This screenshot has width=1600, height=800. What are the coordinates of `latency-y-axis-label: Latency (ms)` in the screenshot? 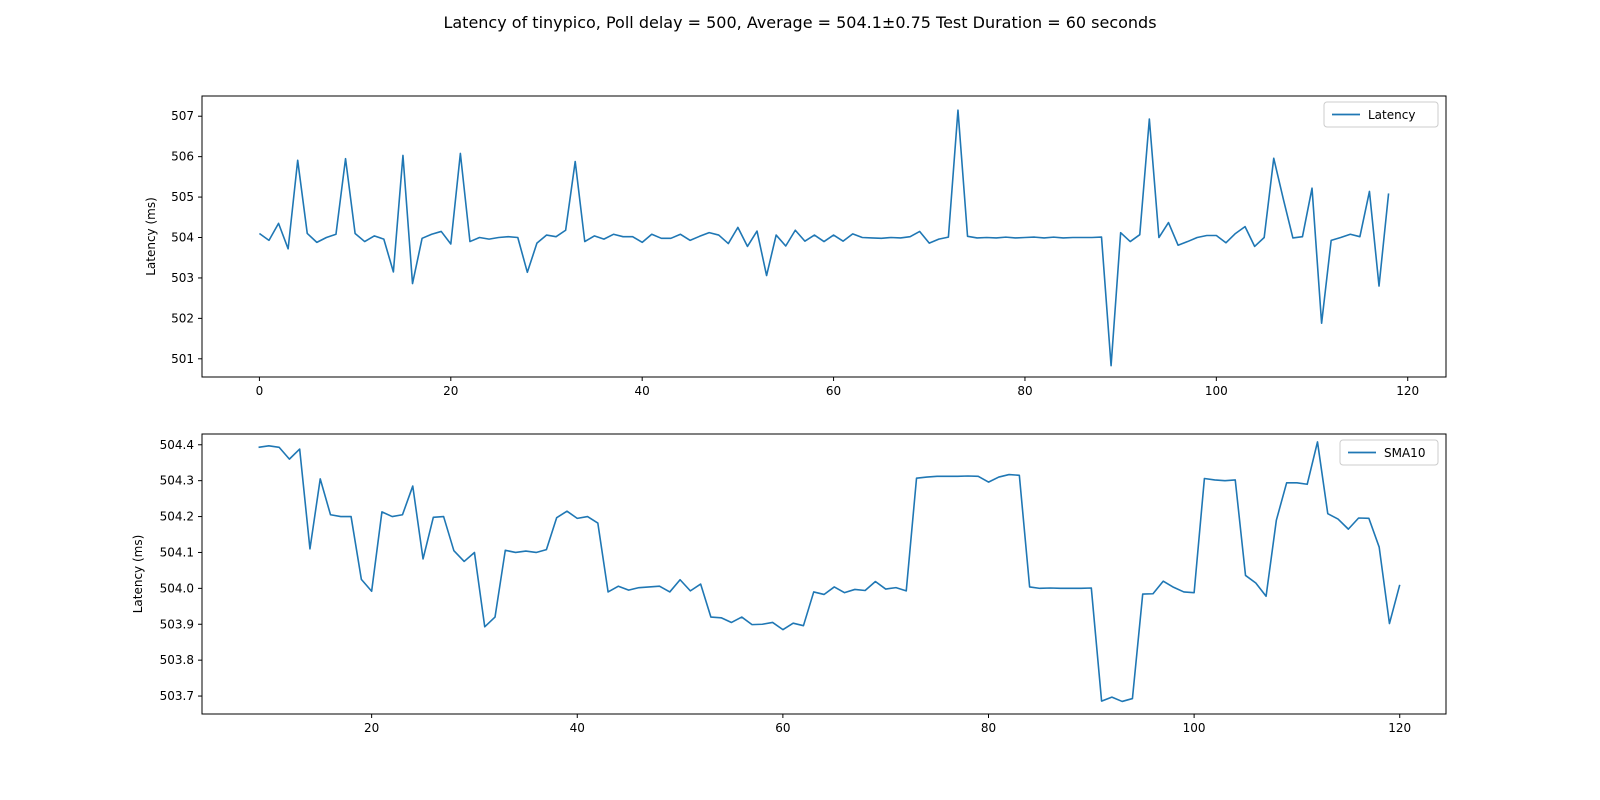 It's located at (151, 236).